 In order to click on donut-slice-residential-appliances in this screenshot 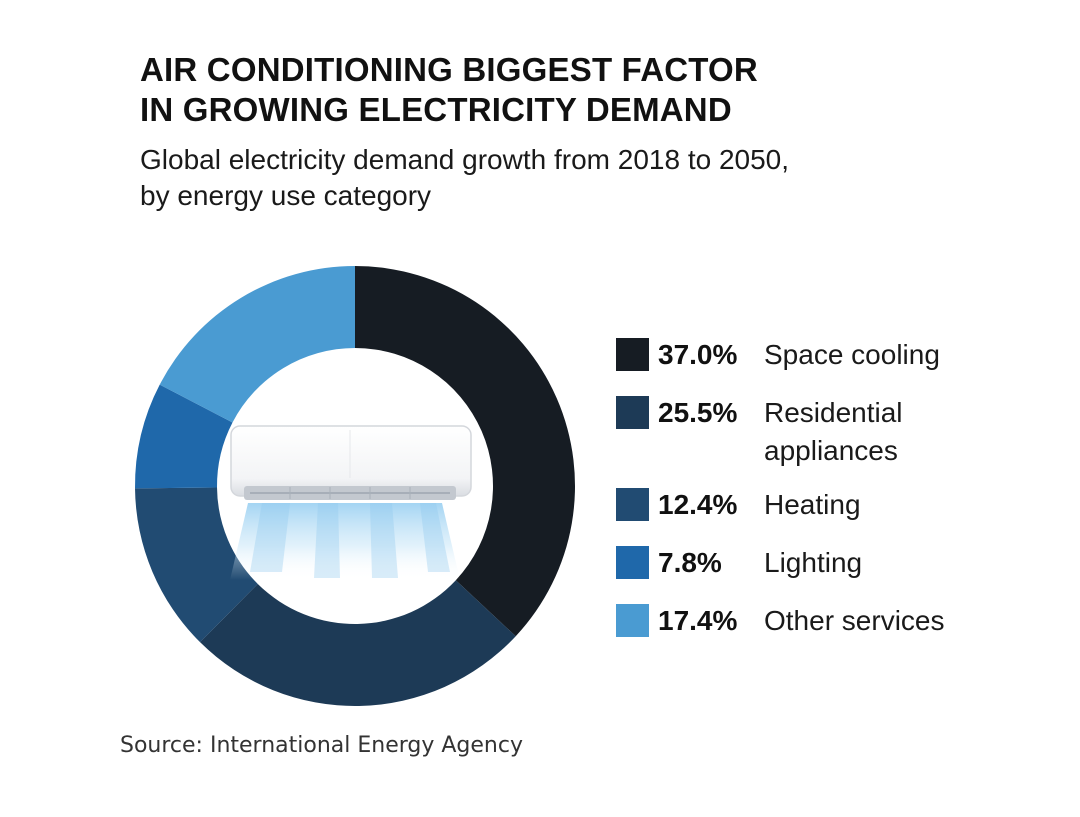, I will do `click(358, 643)`.